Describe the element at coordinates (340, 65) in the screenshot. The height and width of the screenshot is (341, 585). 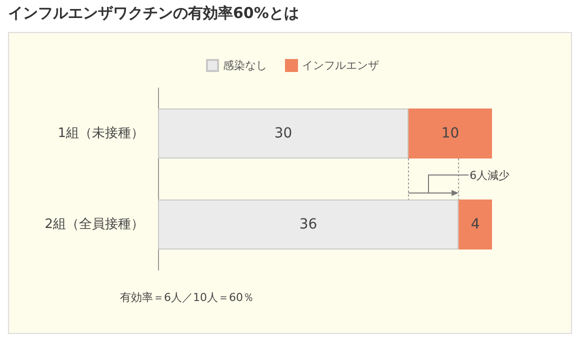
I see `legend-label: インフルエンザ` at that location.